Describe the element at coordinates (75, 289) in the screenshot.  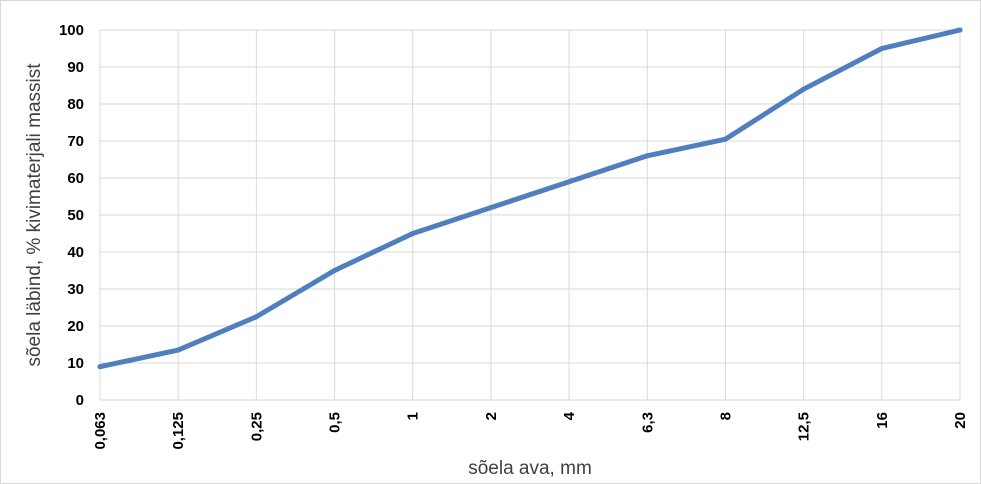
I see `y-tick-label: 30` at that location.